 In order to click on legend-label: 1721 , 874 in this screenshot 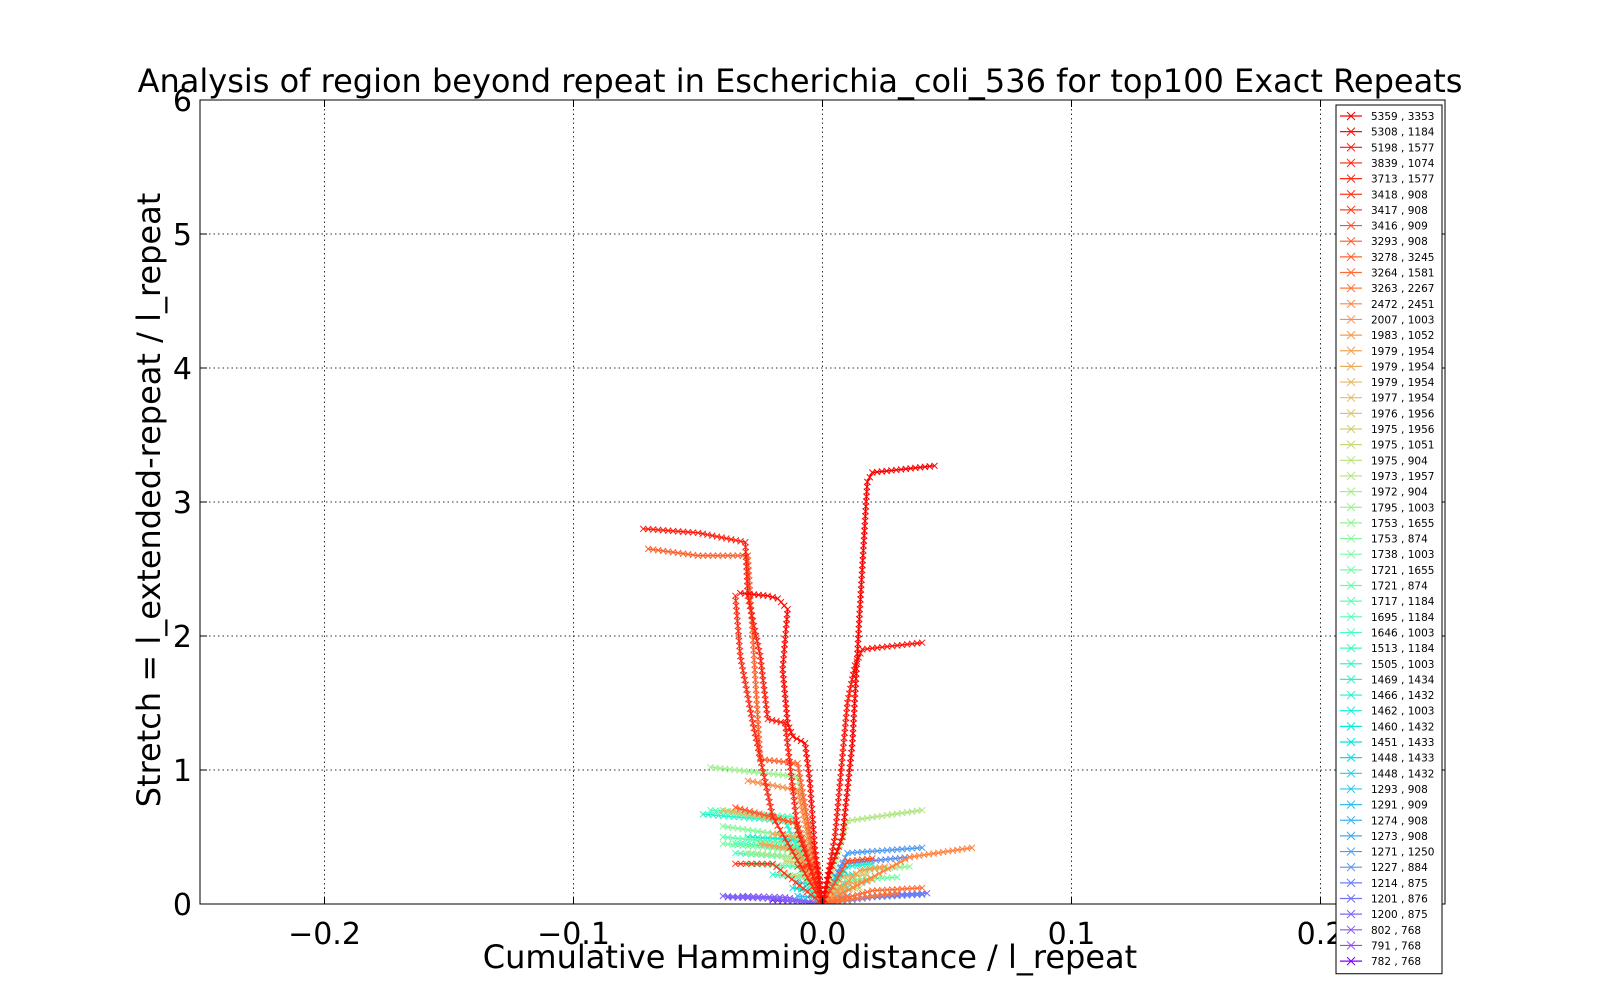, I will do `click(1399, 587)`.